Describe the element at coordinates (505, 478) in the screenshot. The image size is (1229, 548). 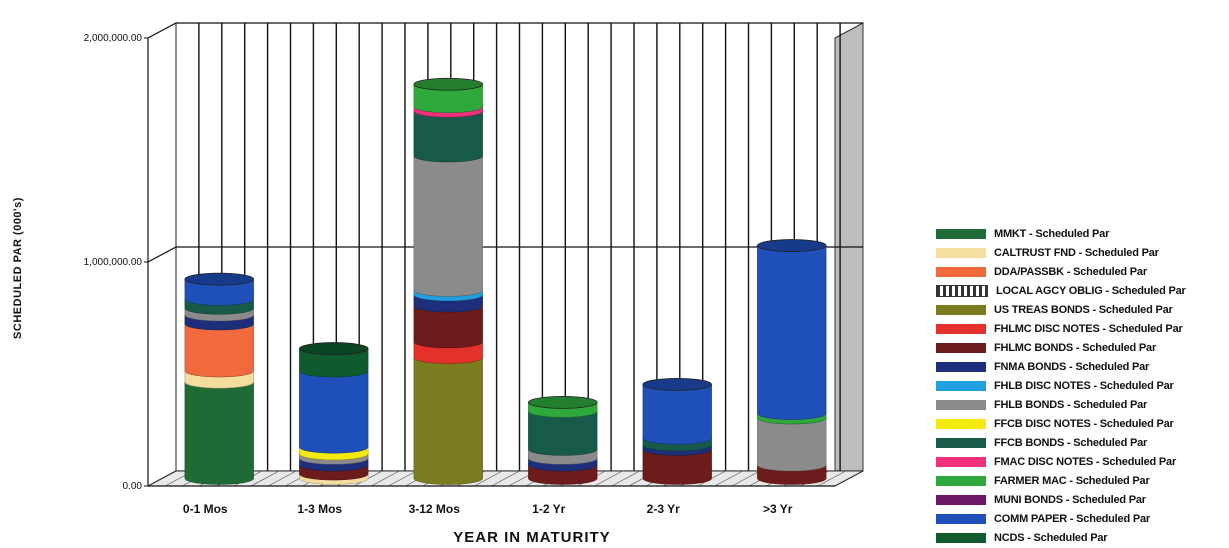
I see `chart-floor` at that location.